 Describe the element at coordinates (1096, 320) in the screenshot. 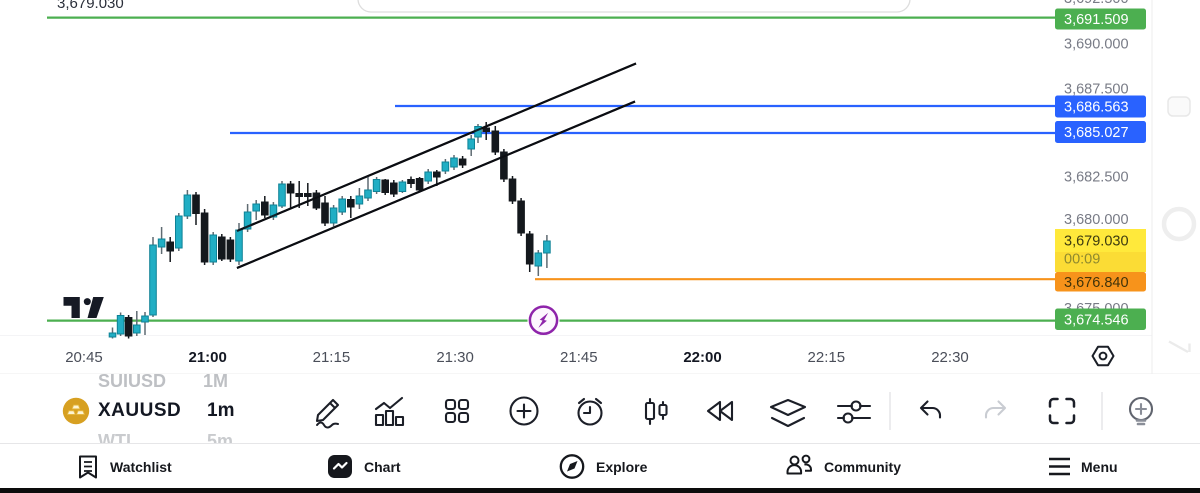

I see `svg-text: 3,674.546` at that location.